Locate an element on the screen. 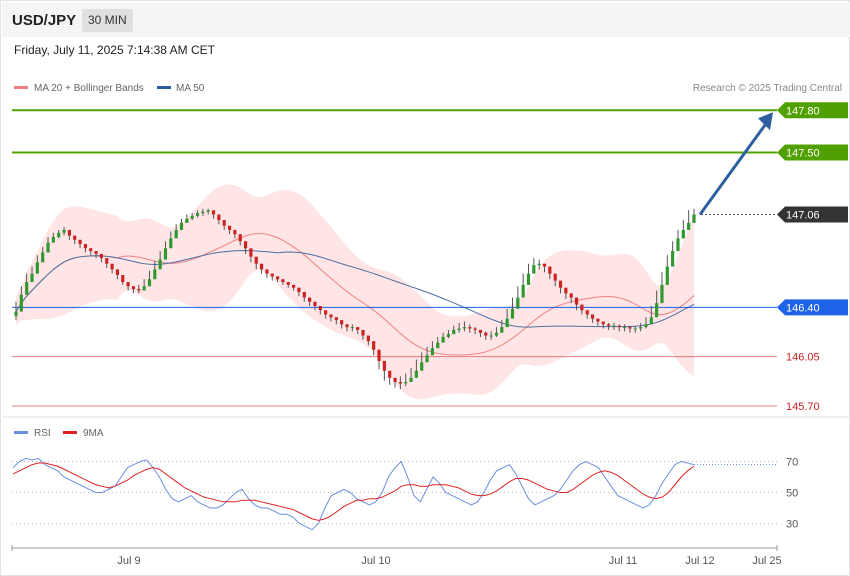  ma50-line is located at coordinates (355, 289).